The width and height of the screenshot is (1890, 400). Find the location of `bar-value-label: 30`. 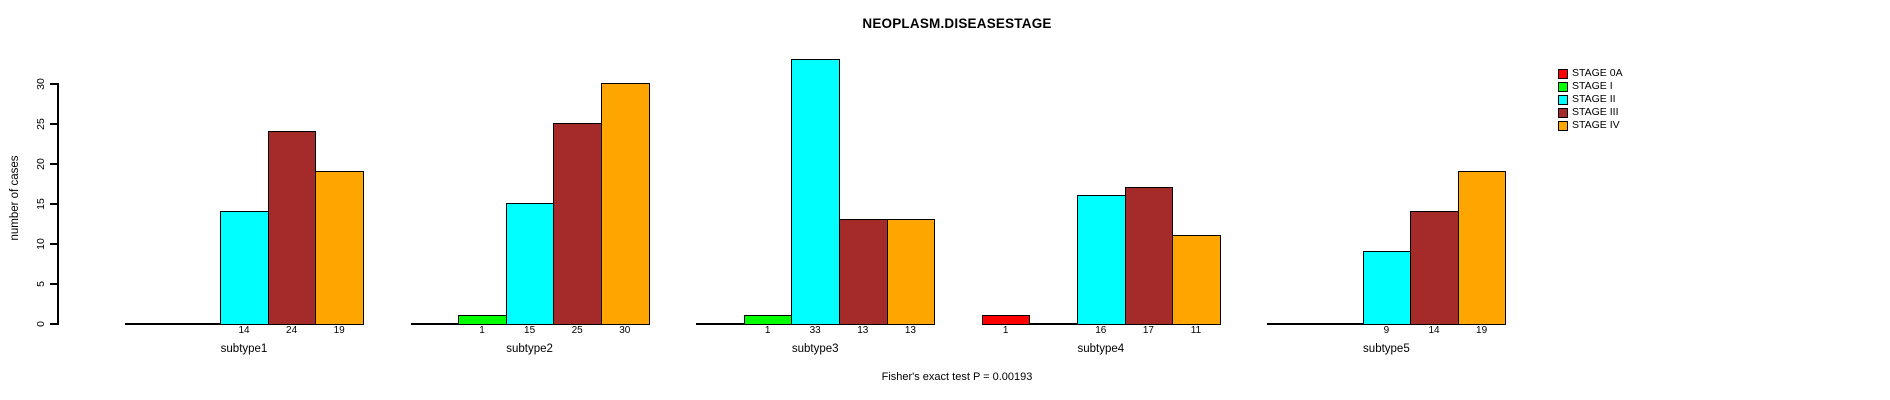

bar-value-label: 30 is located at coordinates (625, 330).